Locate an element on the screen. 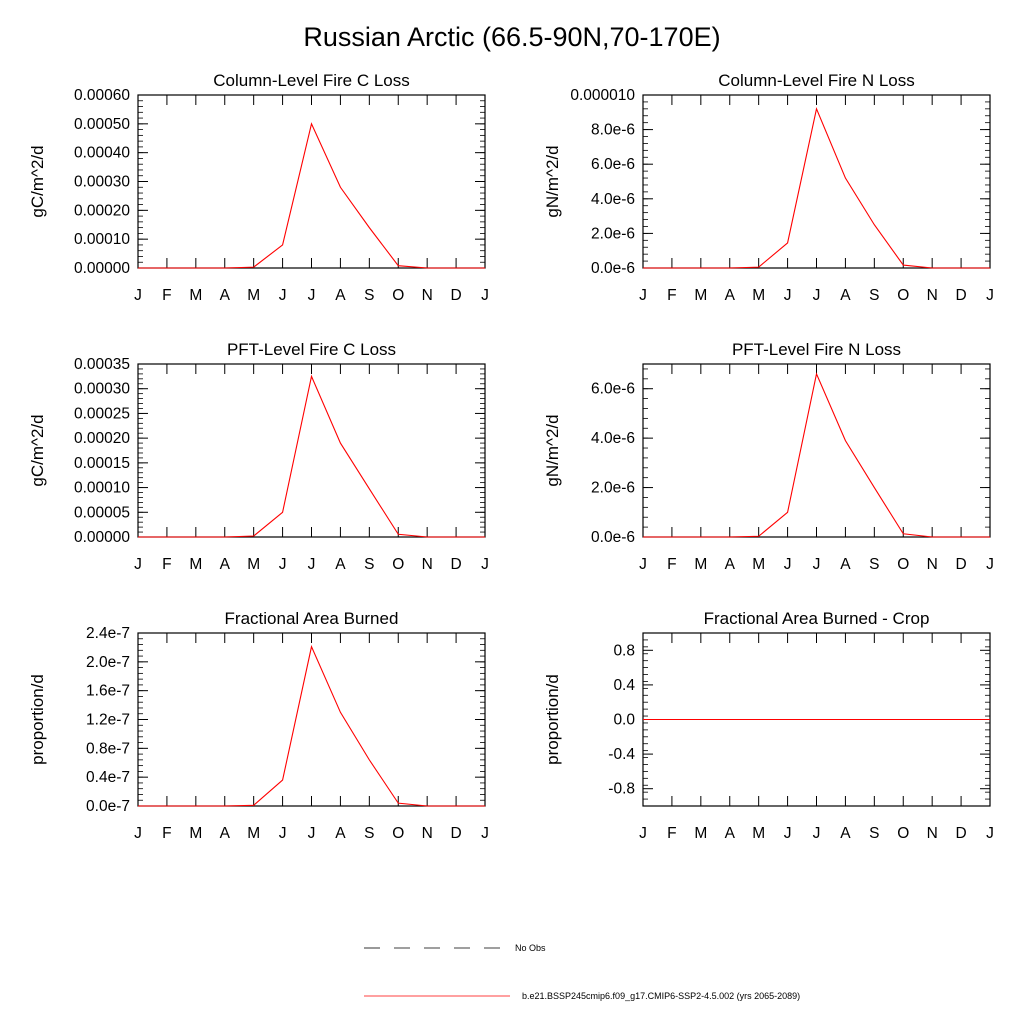 The image size is (1024, 1024). y-tick-label: 8.0e-6 is located at coordinates (613, 130).